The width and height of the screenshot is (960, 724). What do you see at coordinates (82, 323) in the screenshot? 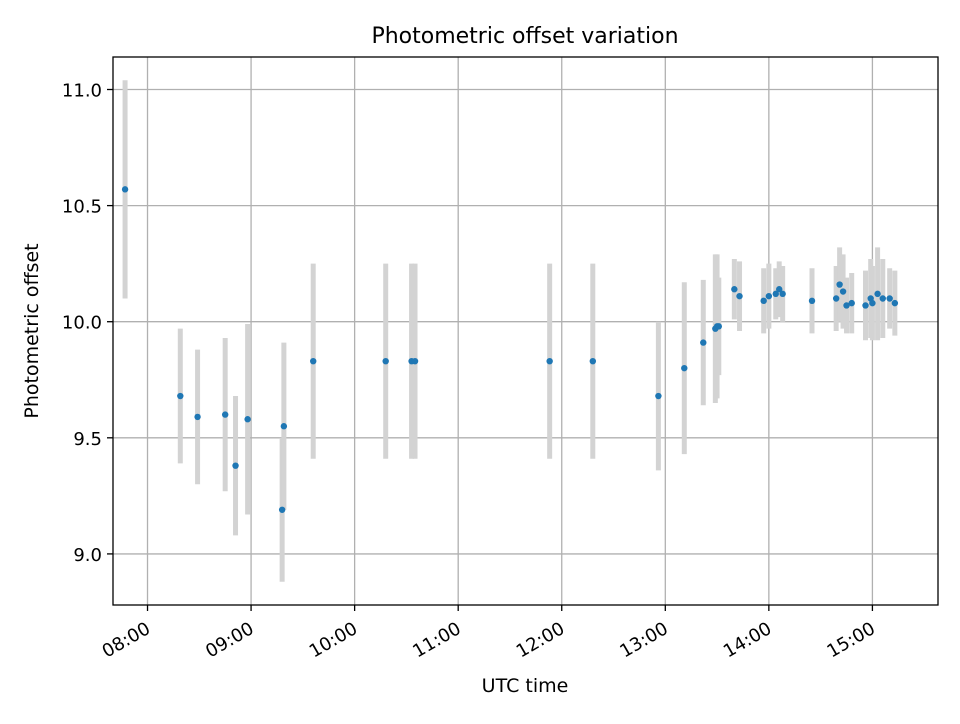
I see `y-tick-label: 10.0` at bounding box center [82, 323].